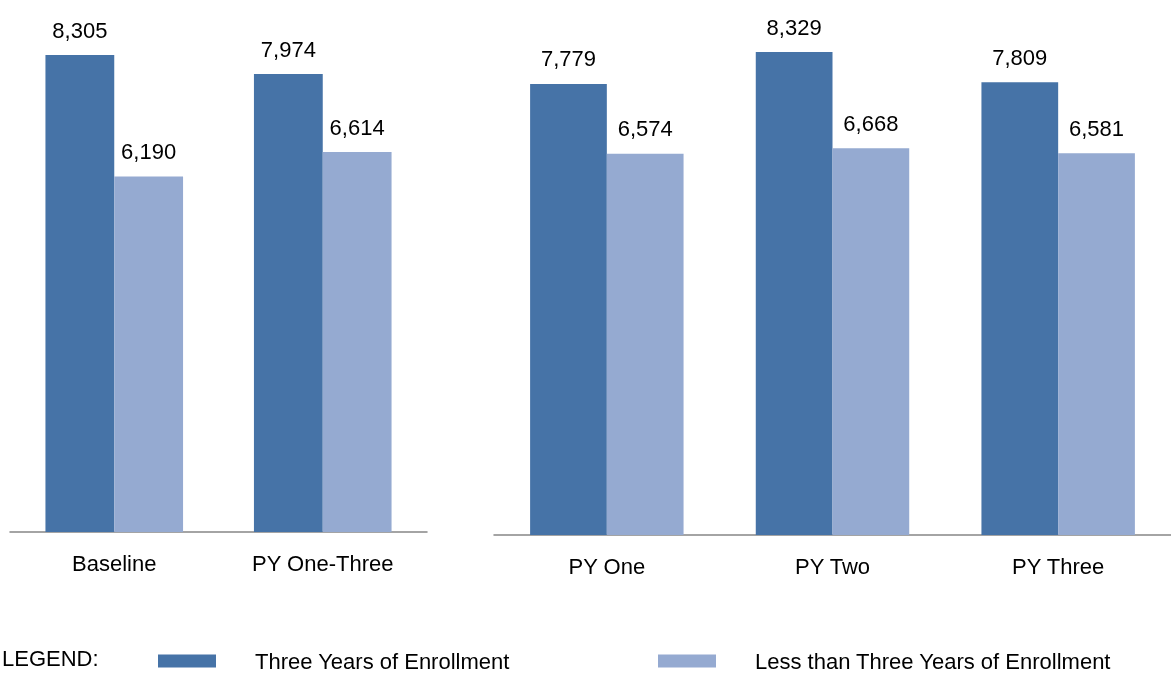 This screenshot has width=1171, height=673. Describe the element at coordinates (794, 27) in the screenshot. I see `data-label: 8,329` at that location.